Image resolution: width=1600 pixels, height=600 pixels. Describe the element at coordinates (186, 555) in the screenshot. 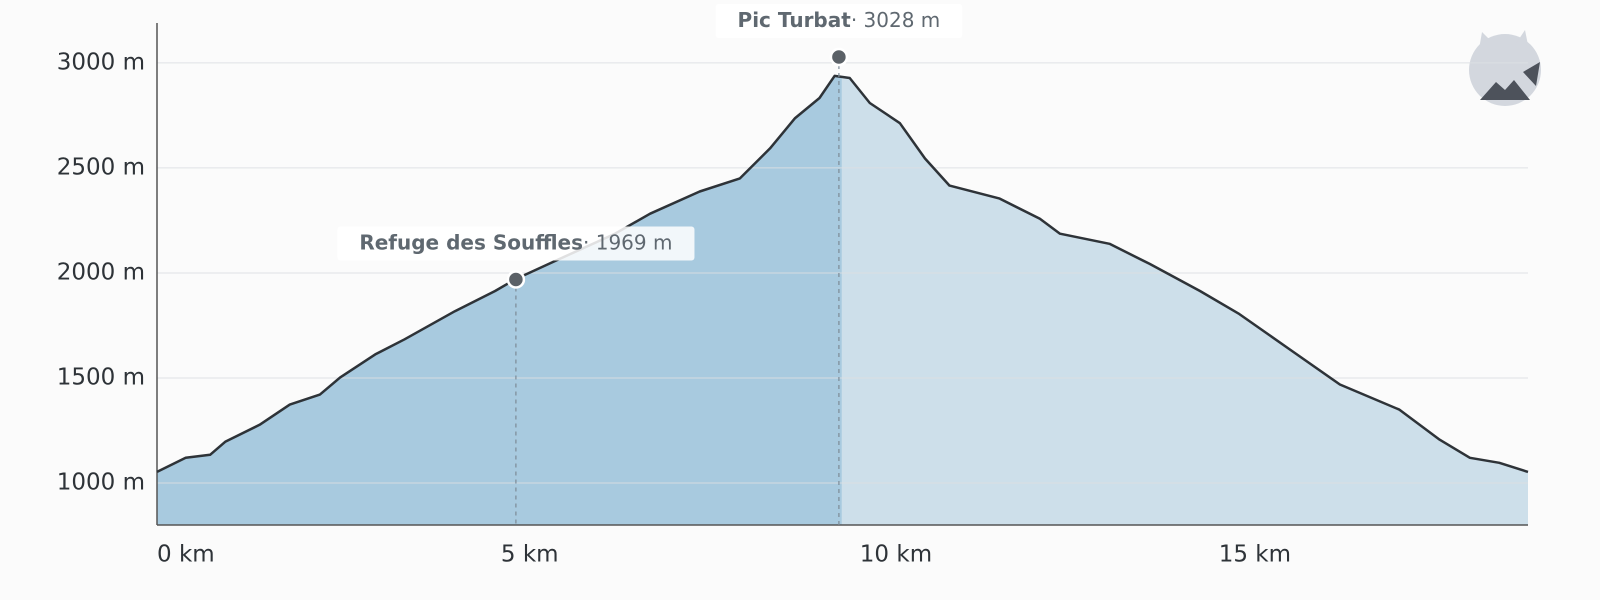

I see `x-tick-label: 0 km` at that location.